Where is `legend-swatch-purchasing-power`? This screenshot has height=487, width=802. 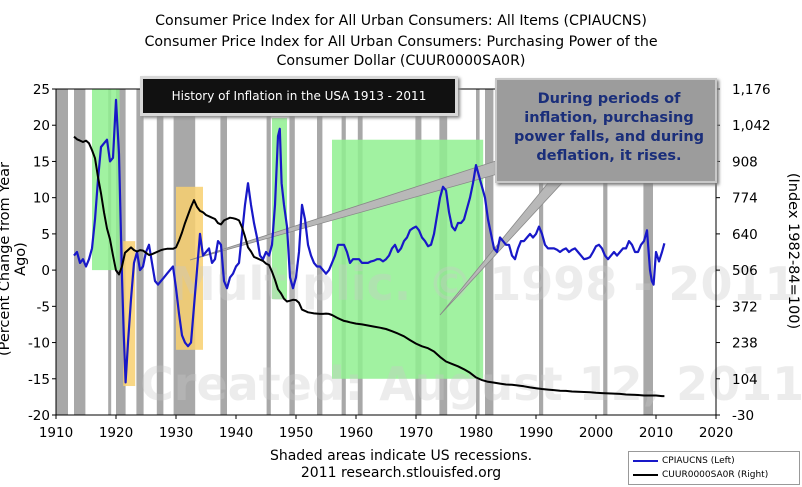 legend-swatch-purchasing-power is located at coordinates (645, 475).